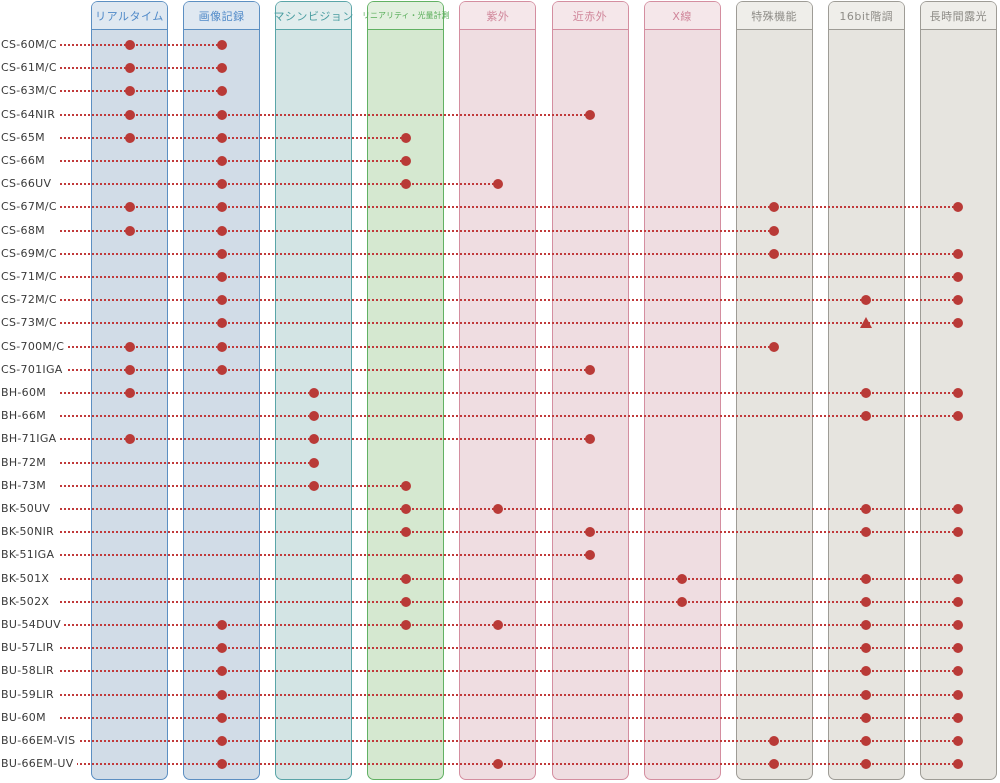 The height and width of the screenshot is (783, 1000). Describe the element at coordinates (406, 16) in the screenshot. I see `column-header: リニアリティ・光量計測` at that location.